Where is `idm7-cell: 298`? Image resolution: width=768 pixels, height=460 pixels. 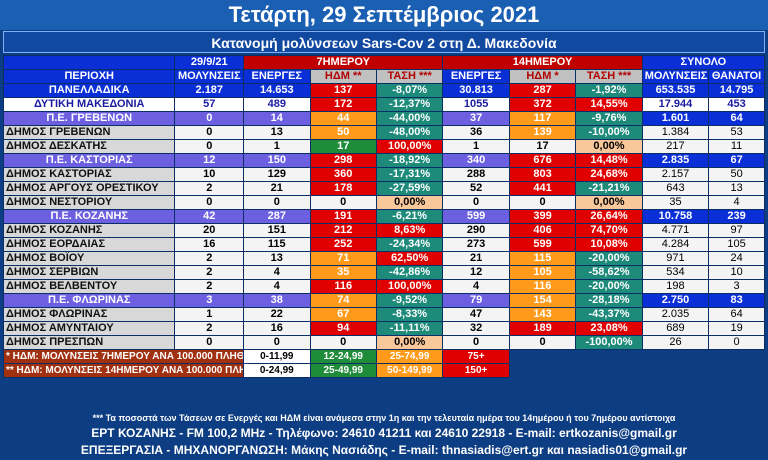
idm7-cell: 298 is located at coordinates (343, 160).